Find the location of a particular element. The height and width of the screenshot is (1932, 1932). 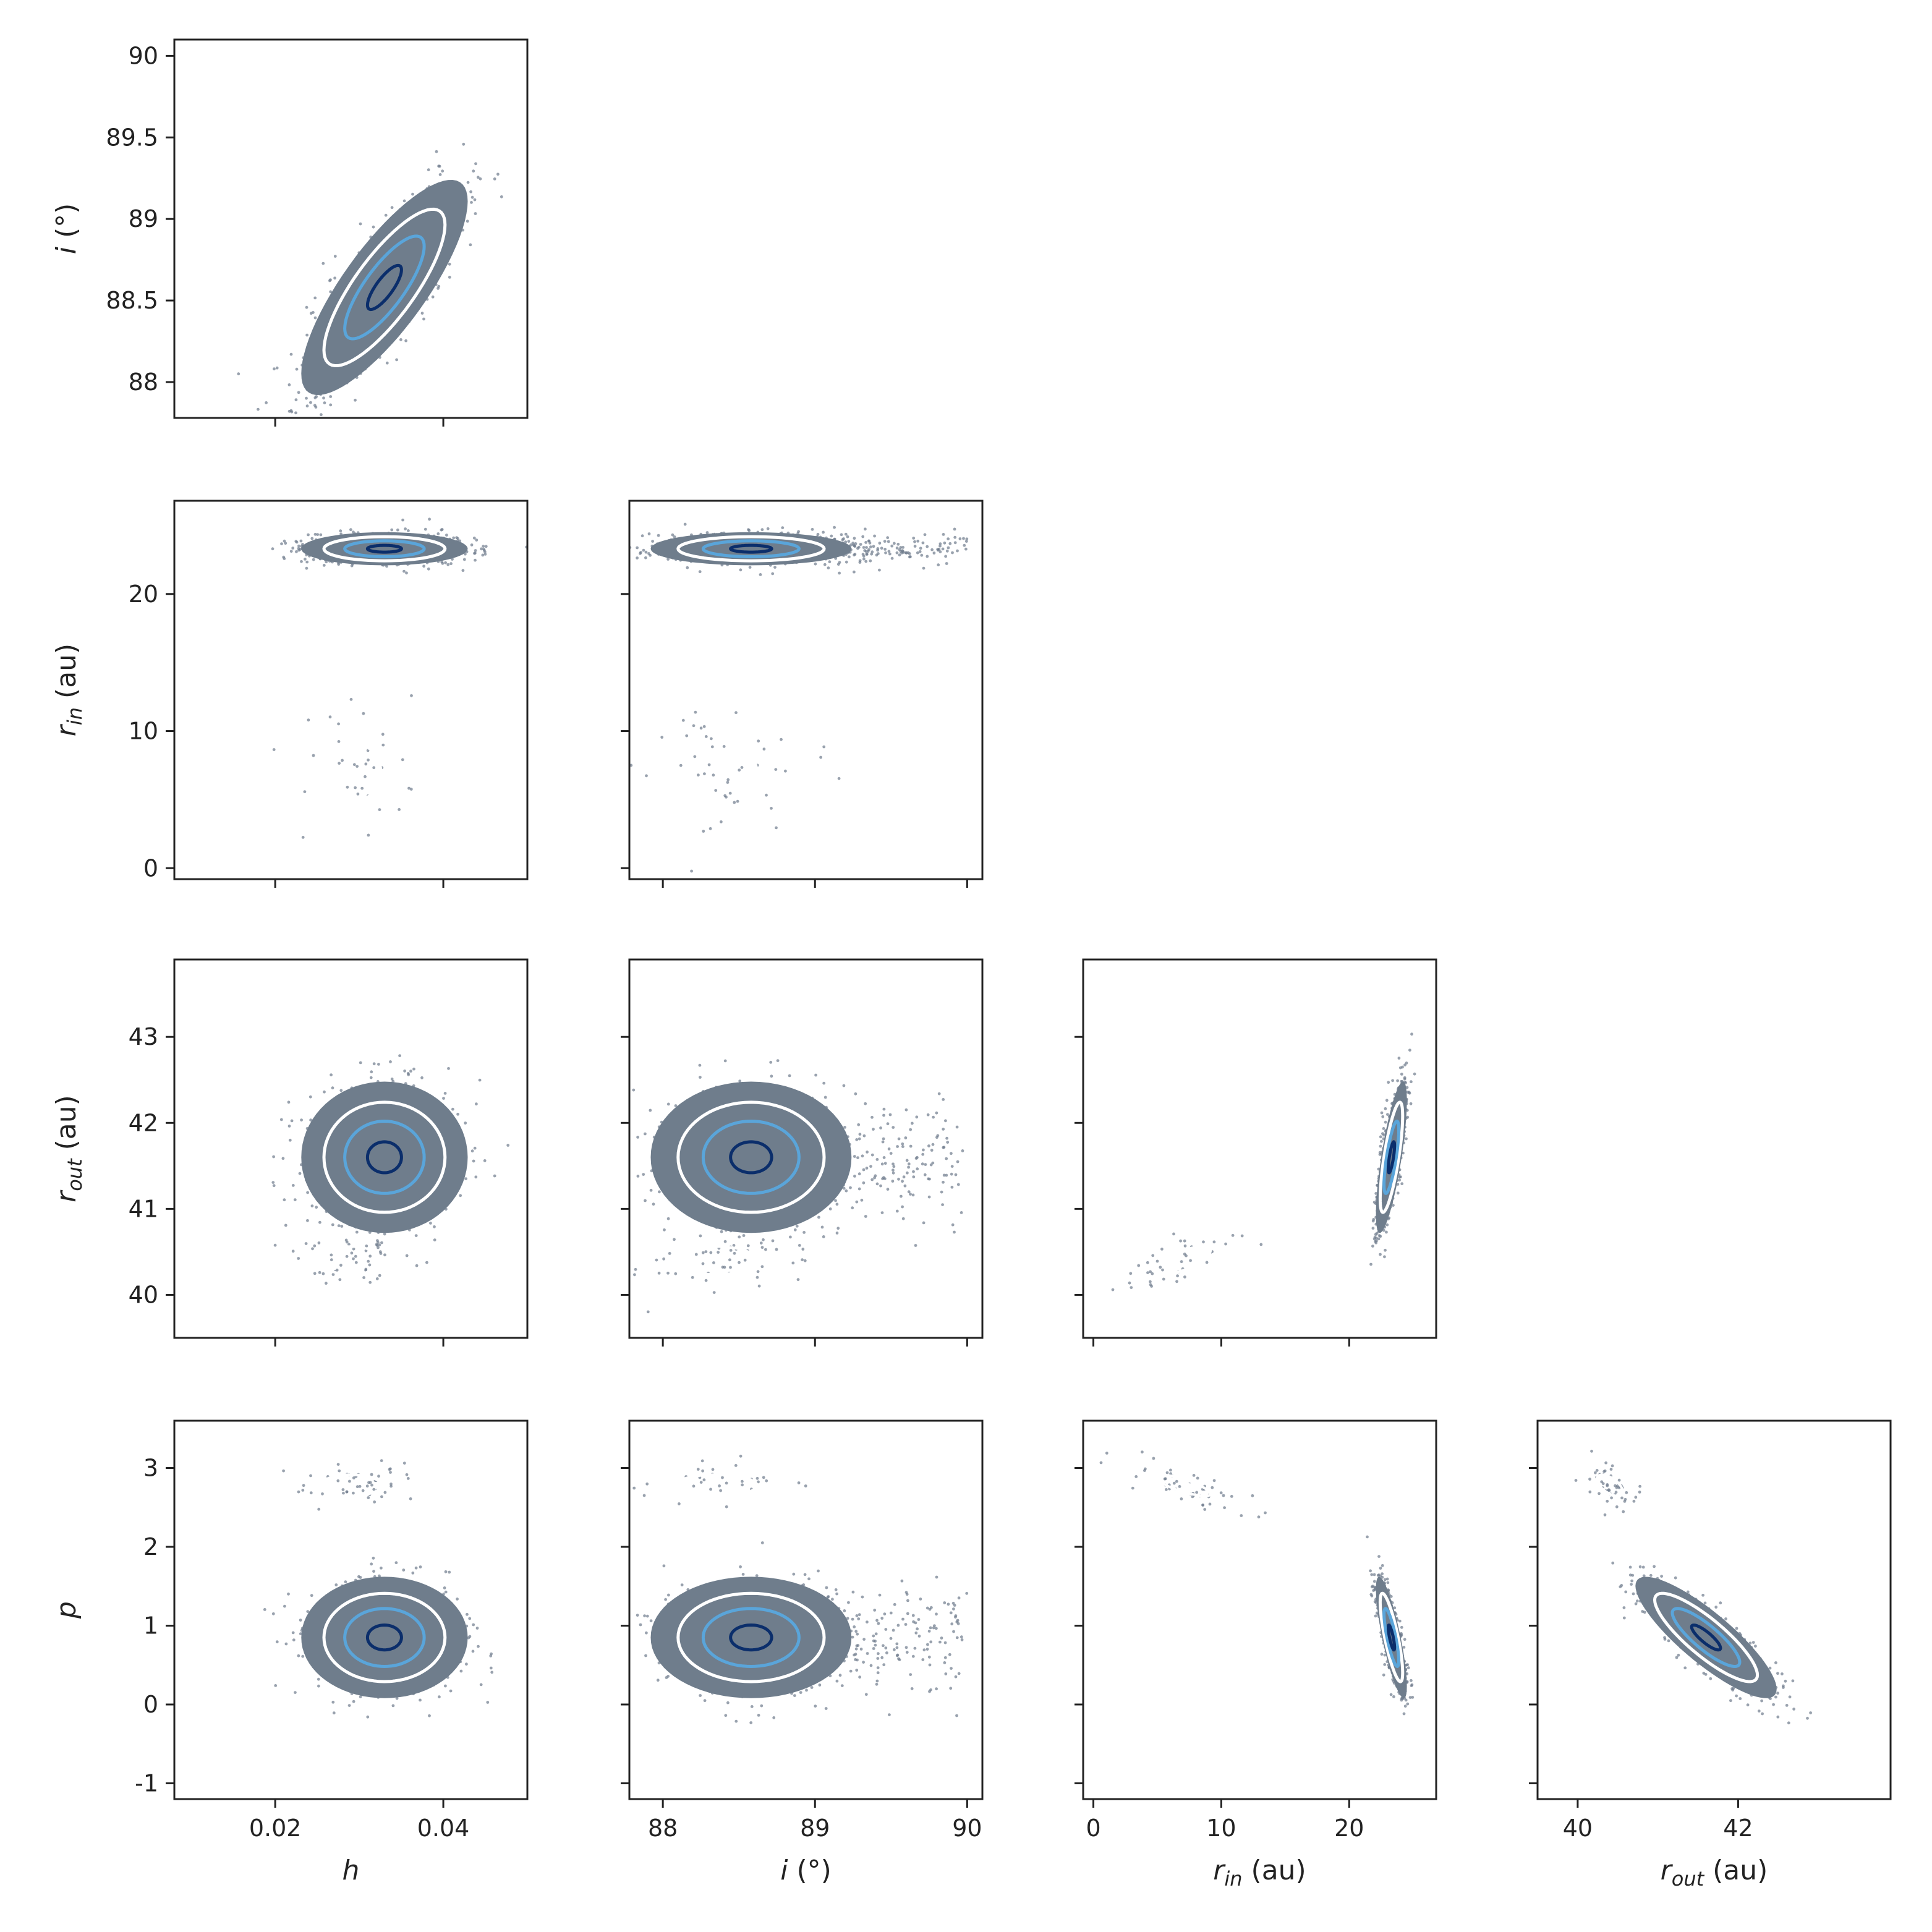

y-tick-label: 10 is located at coordinates (143, 731).